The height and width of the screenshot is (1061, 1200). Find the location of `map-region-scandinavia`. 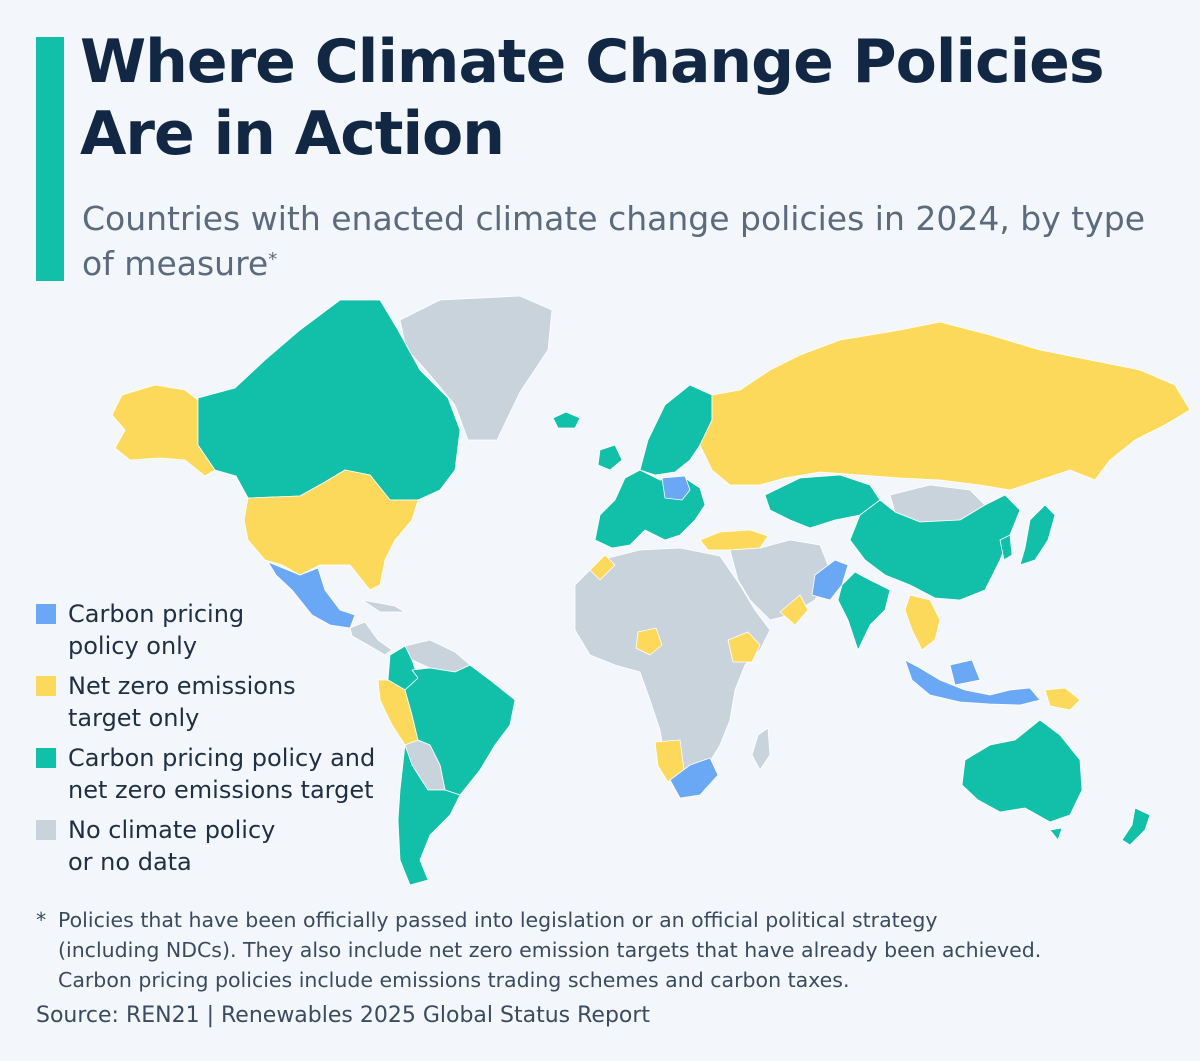

map-region-scandinavia is located at coordinates (676, 430).